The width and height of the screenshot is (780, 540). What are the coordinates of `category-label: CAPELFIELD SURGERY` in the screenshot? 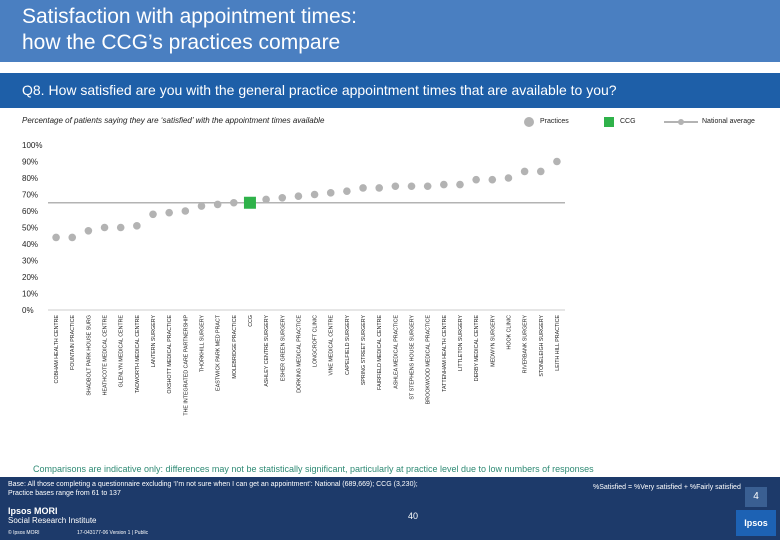 It's located at (348, 345).